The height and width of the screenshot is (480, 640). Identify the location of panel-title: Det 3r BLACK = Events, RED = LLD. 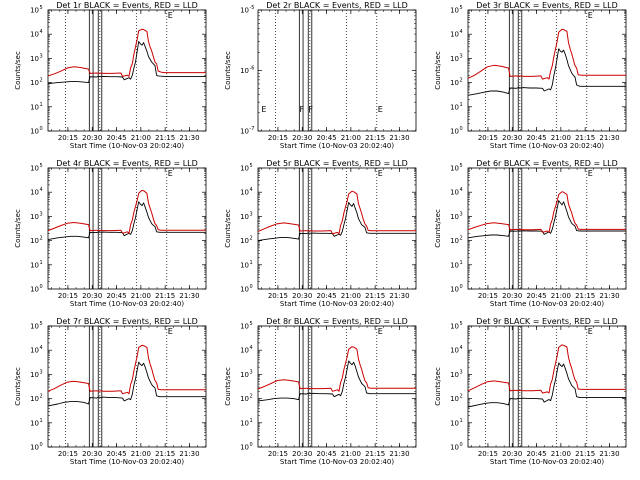
(547, 5).